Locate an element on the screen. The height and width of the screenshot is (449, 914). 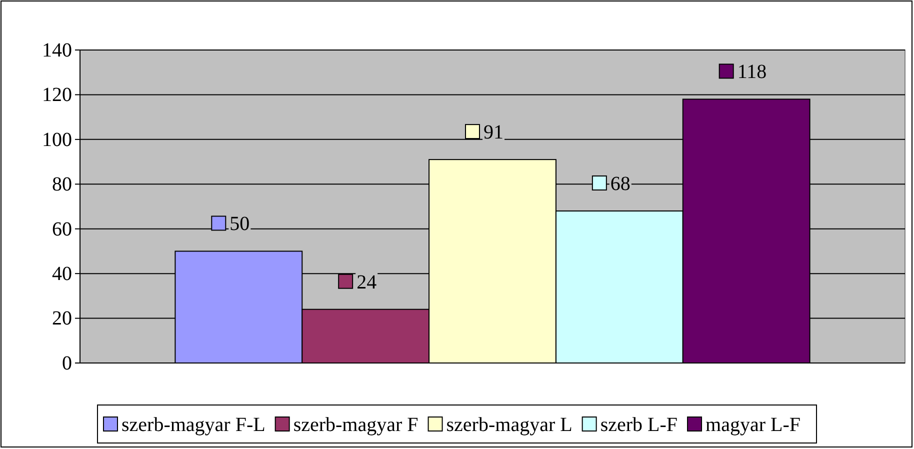
data-label: 24 is located at coordinates (366, 282).